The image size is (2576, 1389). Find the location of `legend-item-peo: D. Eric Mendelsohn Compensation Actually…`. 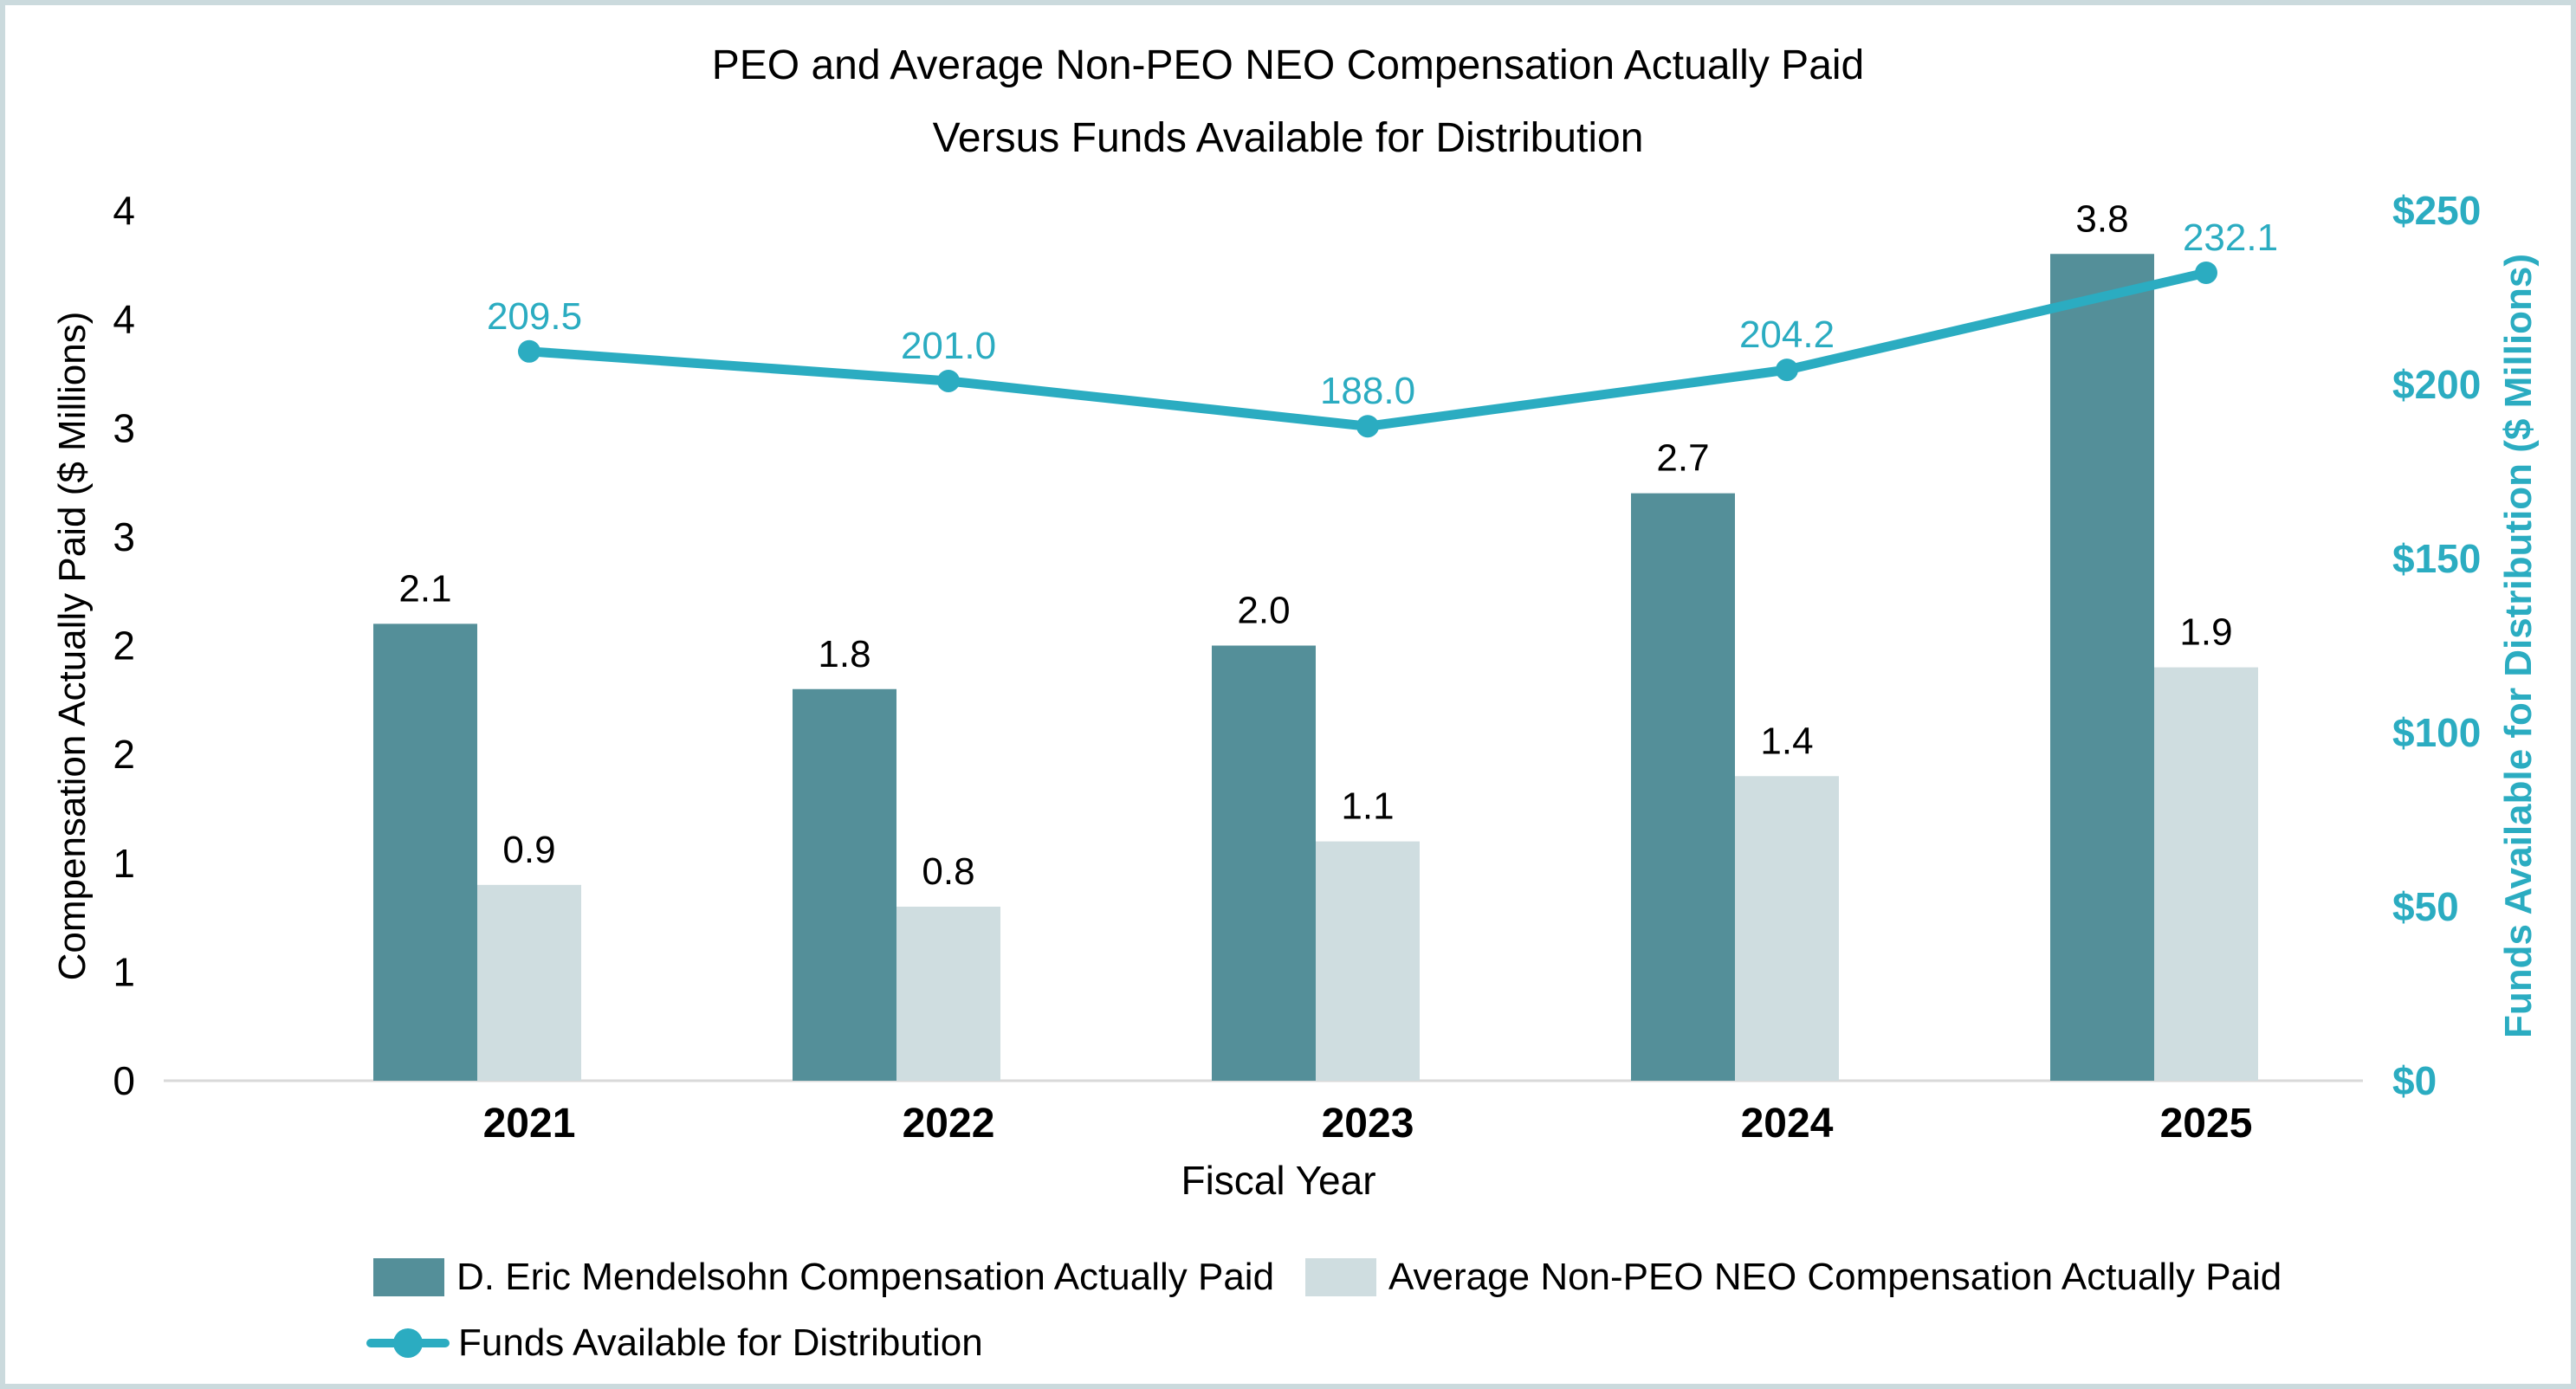

legend-item-peo: D. Eric Mendelsohn Compensation Actually… is located at coordinates (823, 1278).